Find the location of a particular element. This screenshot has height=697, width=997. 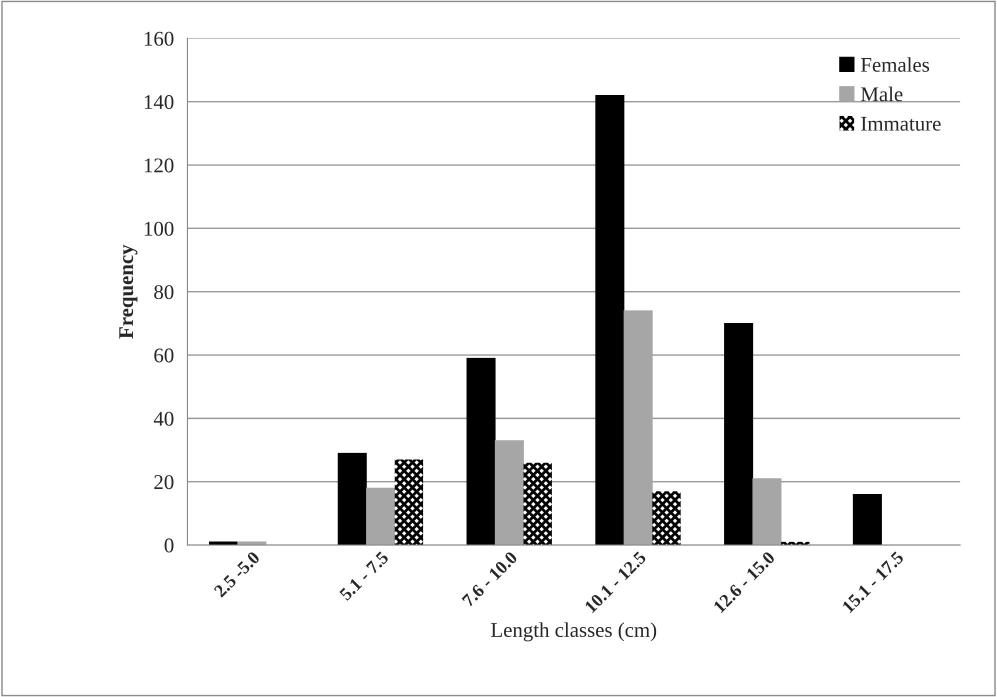

x-tick-label: 15.1 - 17.5 is located at coordinates (873, 582).